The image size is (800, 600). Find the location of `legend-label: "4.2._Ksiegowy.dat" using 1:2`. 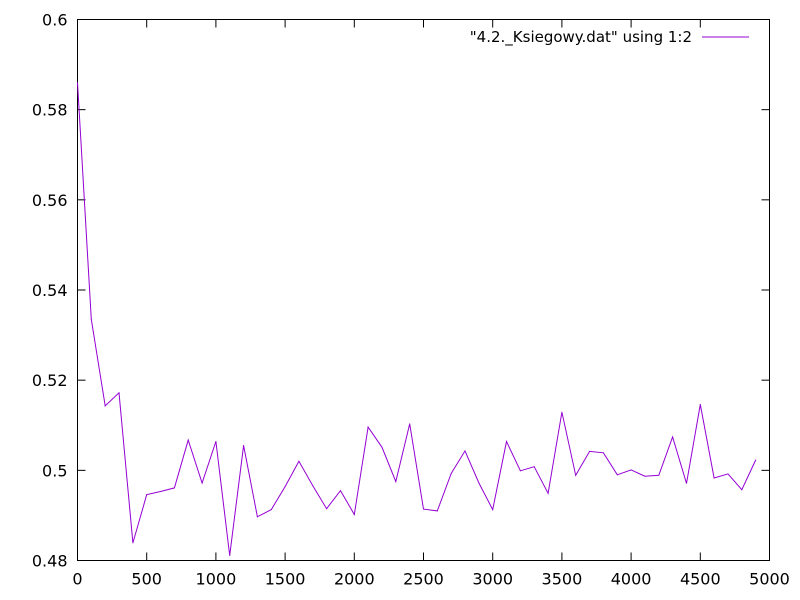

legend-label: "4.2._Ksiegowy.dat" using 1:2 is located at coordinates (581, 37).